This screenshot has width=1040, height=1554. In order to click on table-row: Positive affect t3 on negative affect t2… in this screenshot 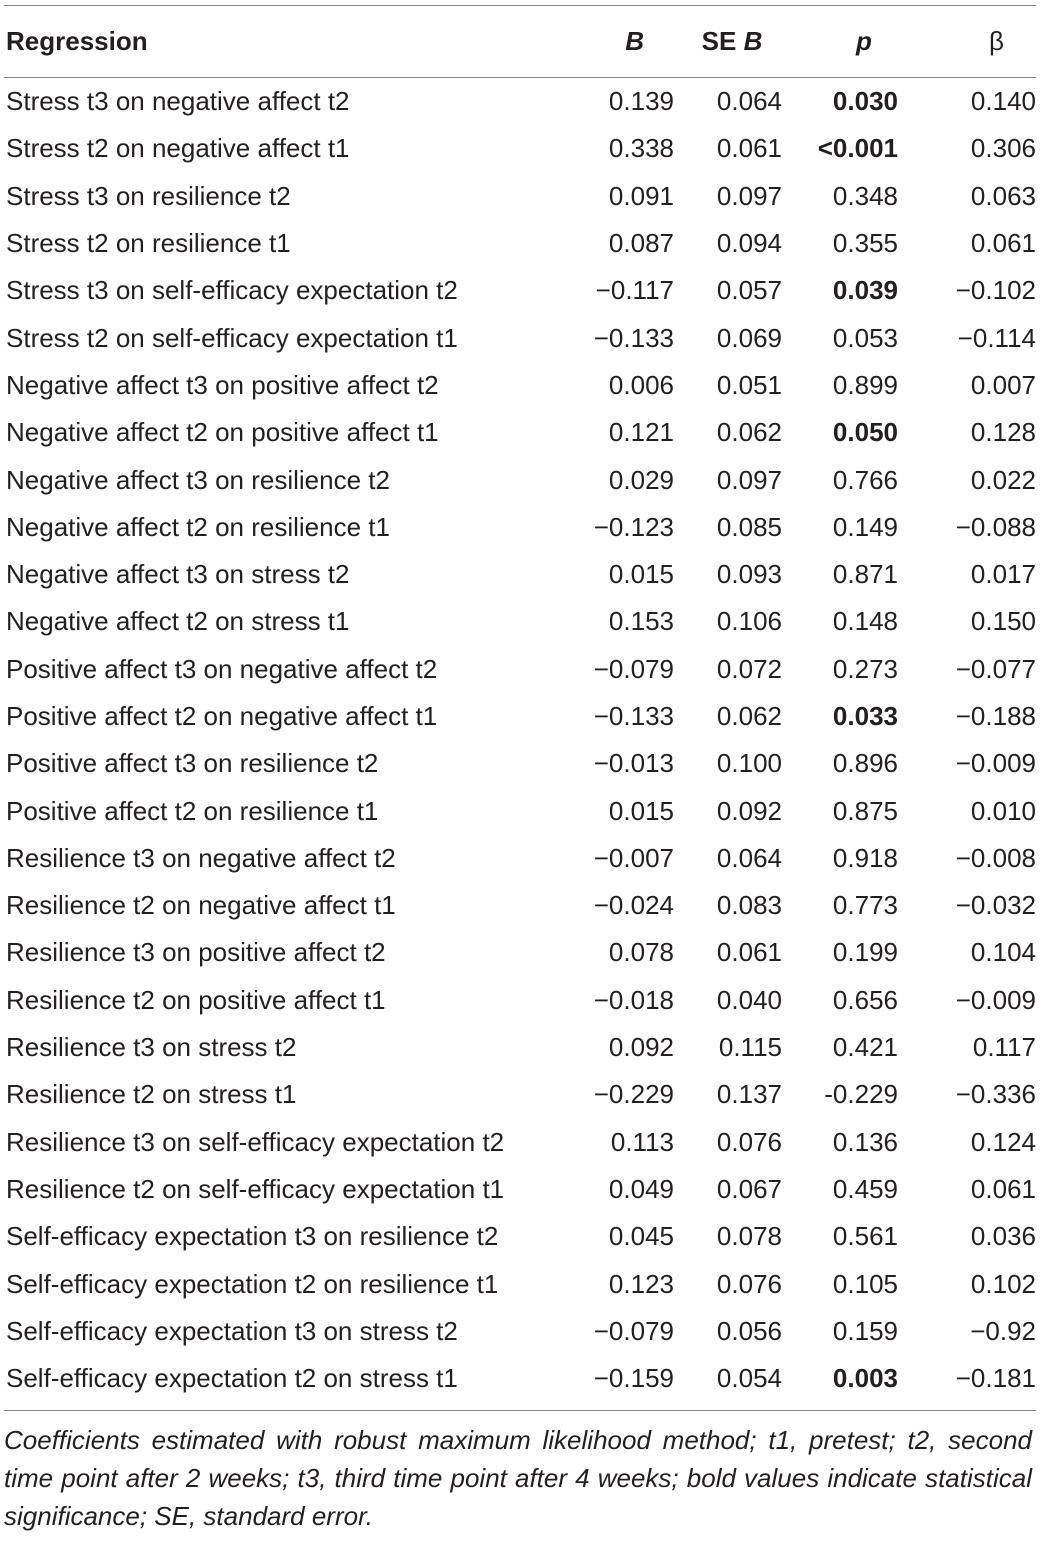, I will do `click(520, 669)`.